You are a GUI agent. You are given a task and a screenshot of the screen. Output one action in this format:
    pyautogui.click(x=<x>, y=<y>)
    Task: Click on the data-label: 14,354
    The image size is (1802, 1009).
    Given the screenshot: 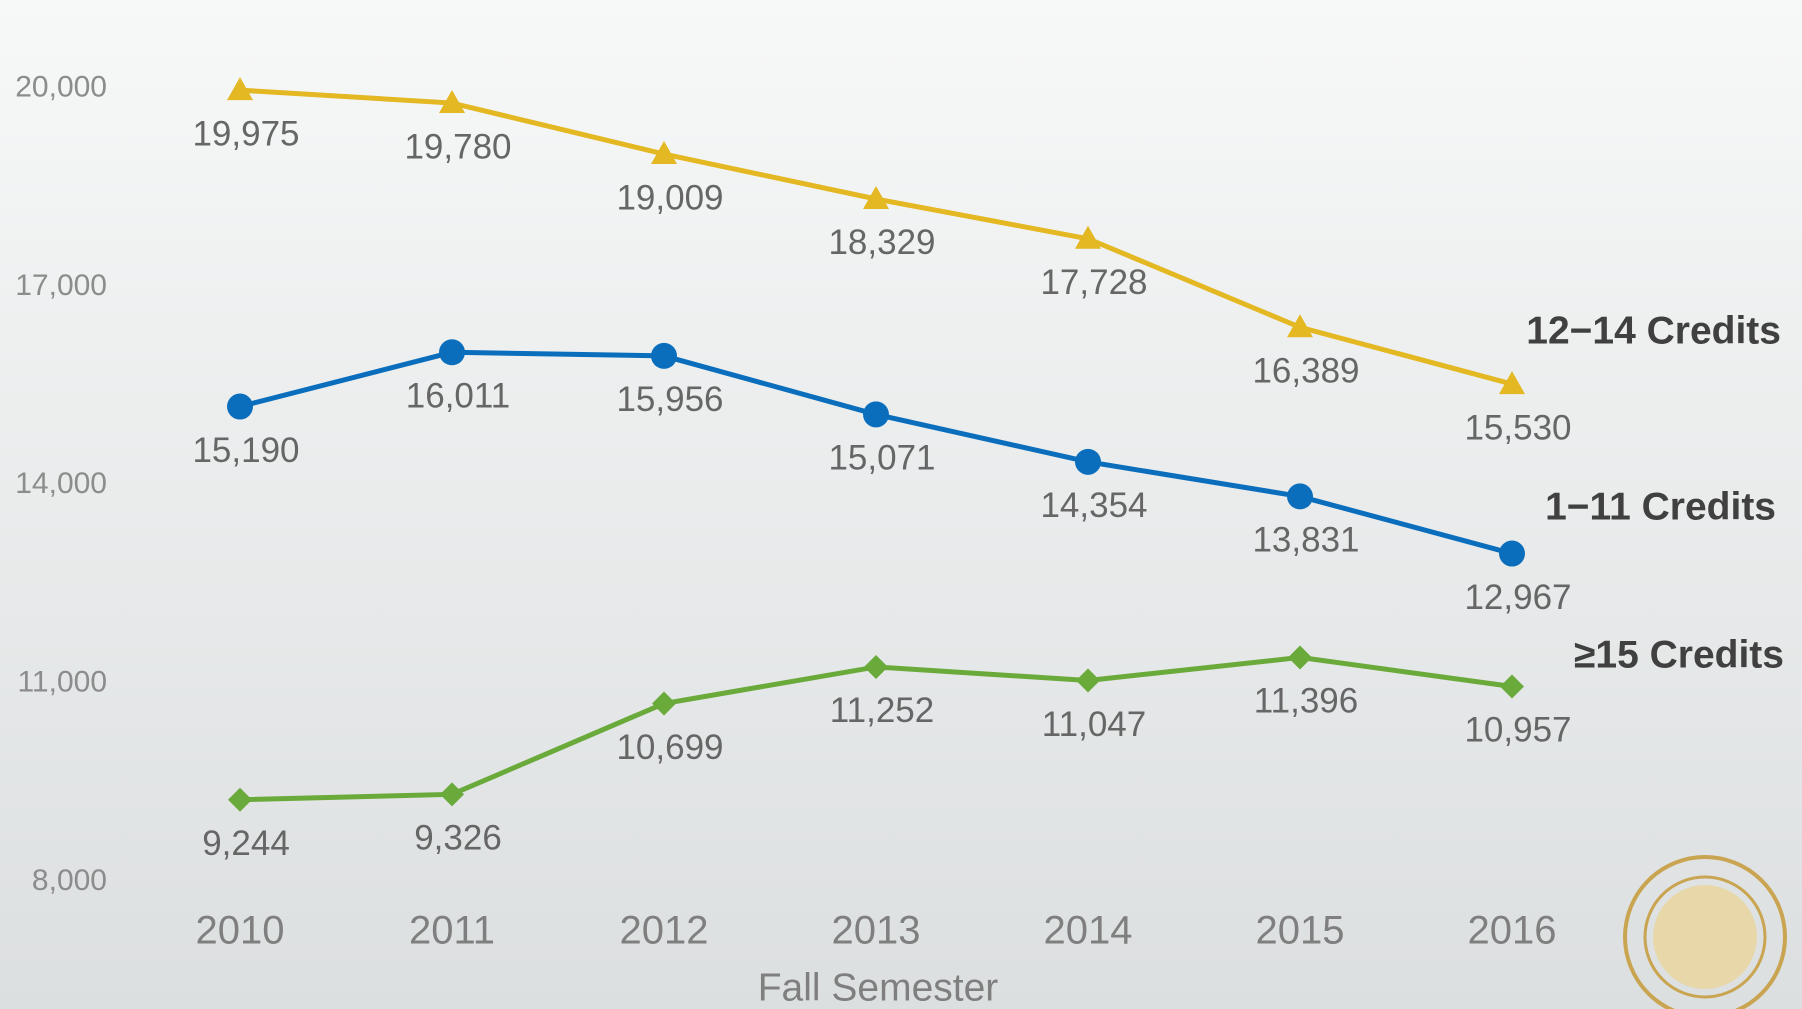 What is the action you would take?
    pyautogui.click(x=1093, y=505)
    